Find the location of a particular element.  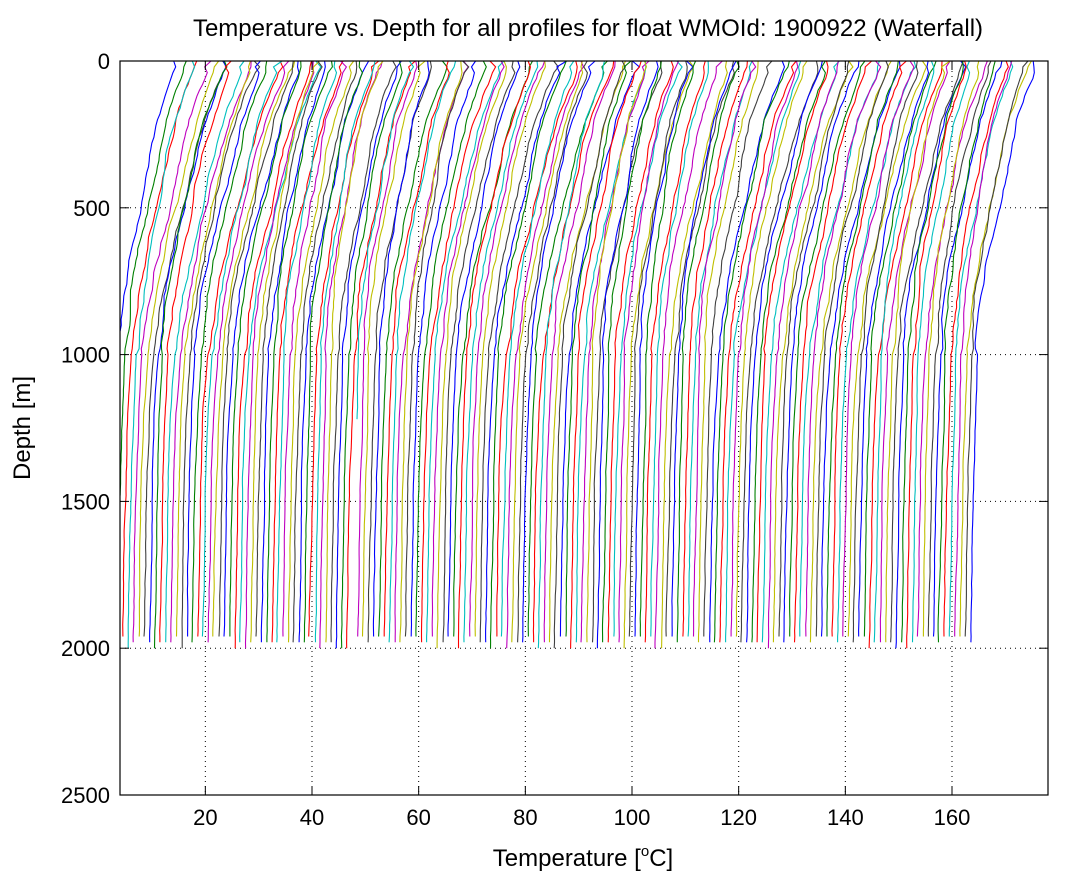

x-tick-label-40: 40 is located at coordinates (312, 817).